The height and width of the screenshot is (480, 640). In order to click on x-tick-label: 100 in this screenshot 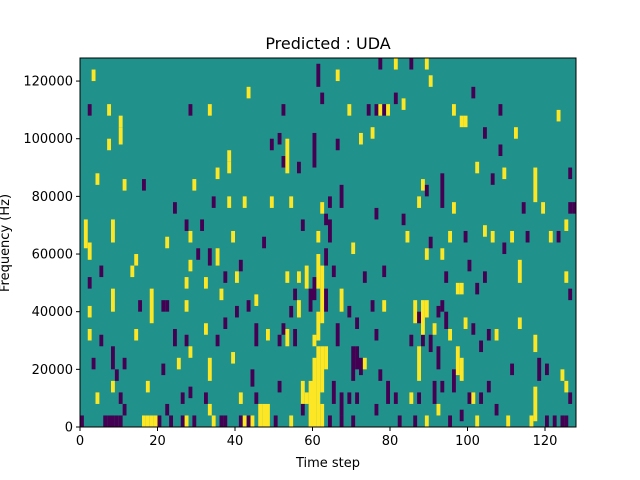, I will do `click(467, 441)`.